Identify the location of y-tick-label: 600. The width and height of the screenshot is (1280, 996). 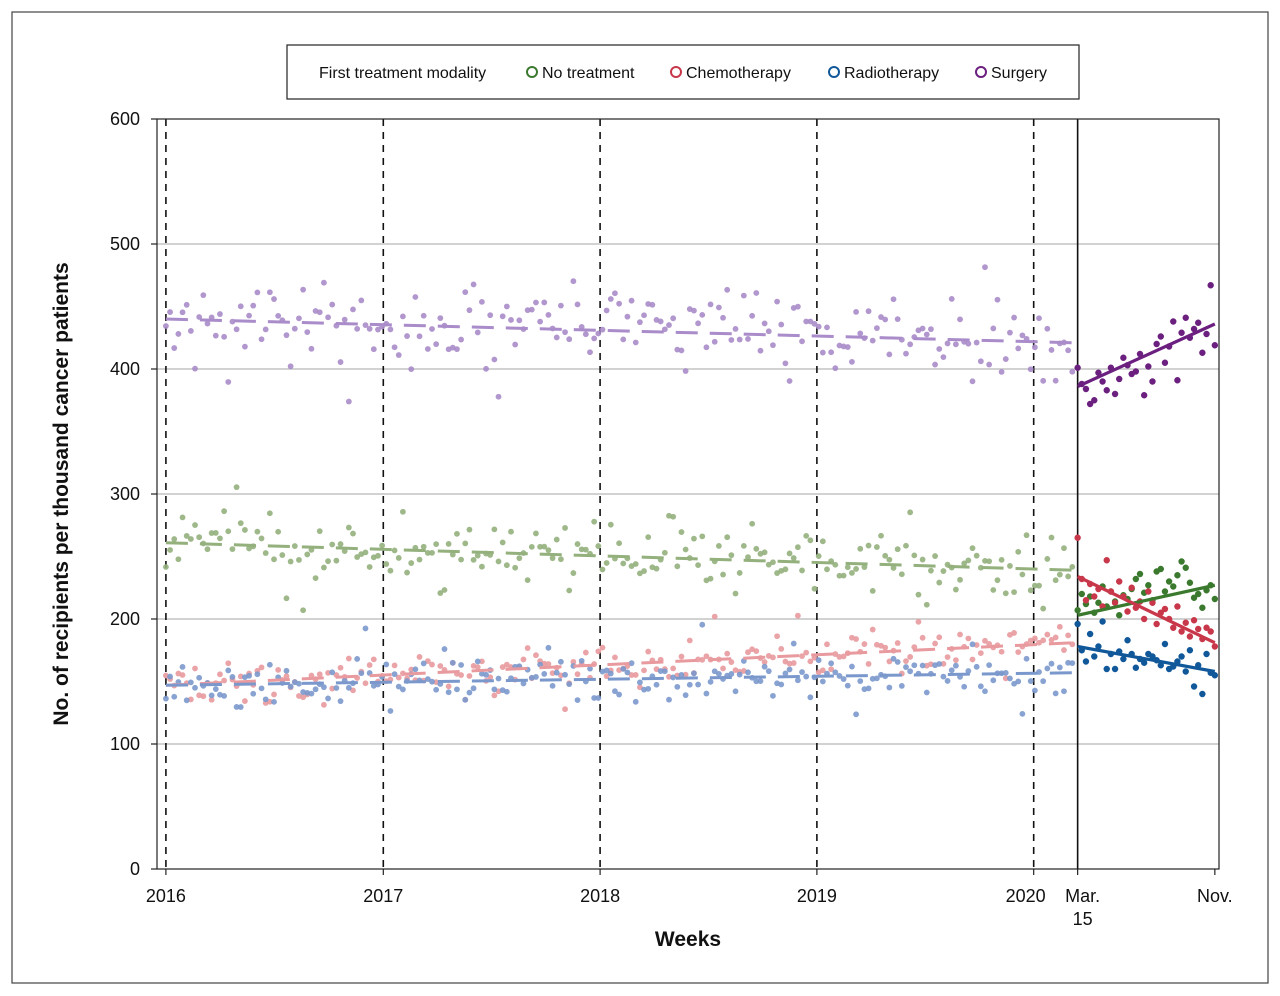
(125, 119).